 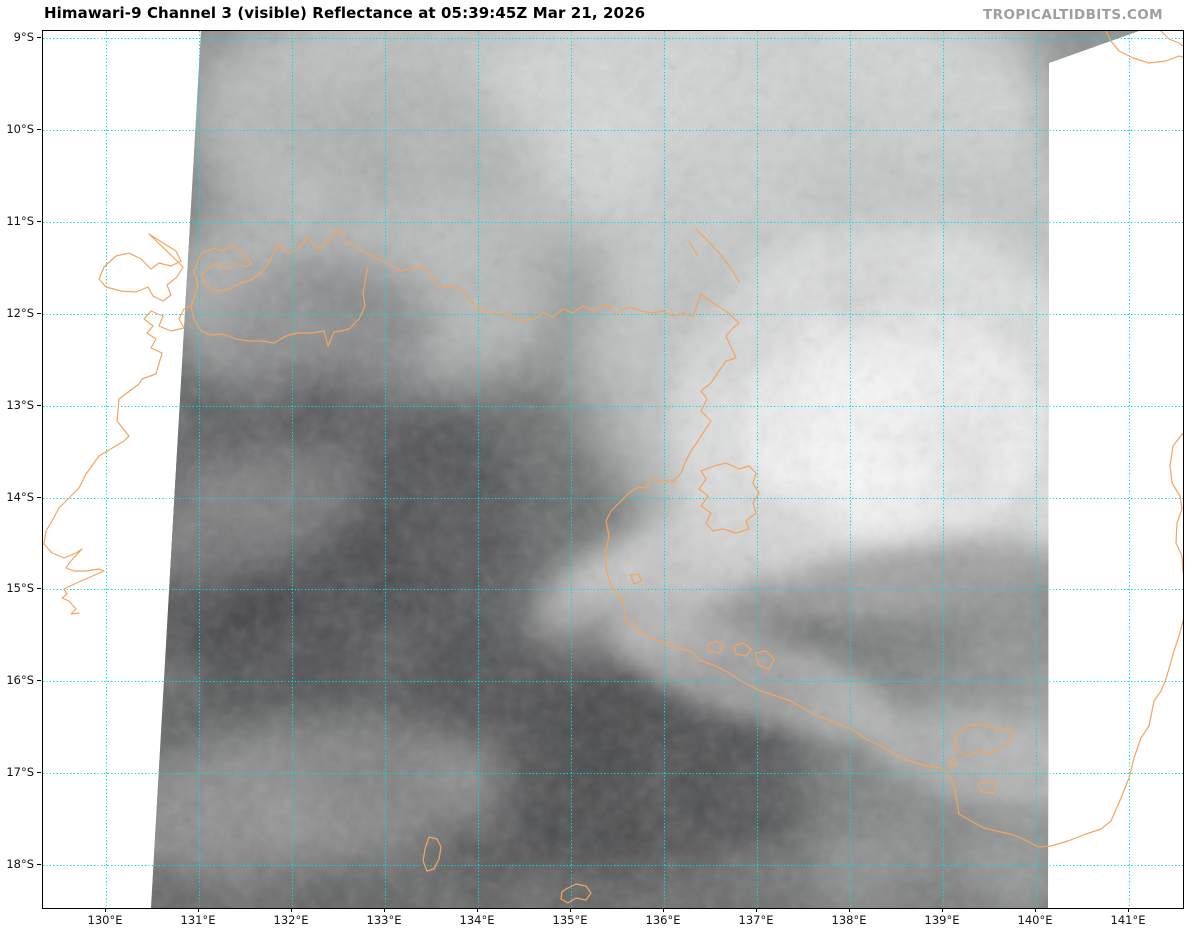 I want to click on coastline-tiwi-islands, so click(x=141, y=267).